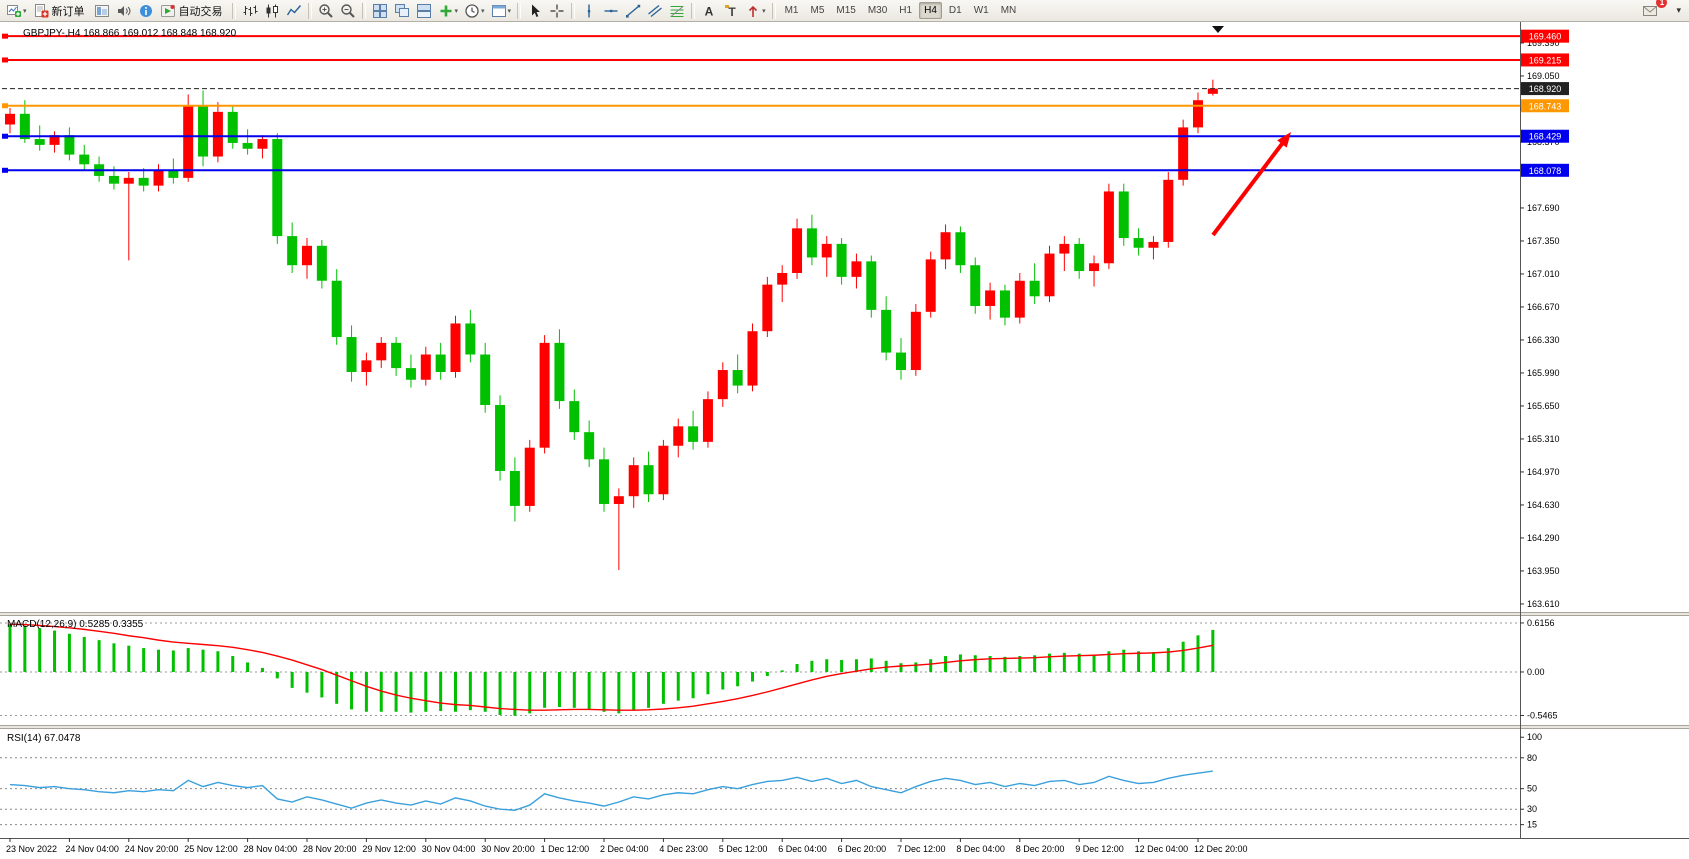 Image resolution: width=1689 pixels, height=859 pixels. I want to click on sound-alerts-button, so click(124, 10).